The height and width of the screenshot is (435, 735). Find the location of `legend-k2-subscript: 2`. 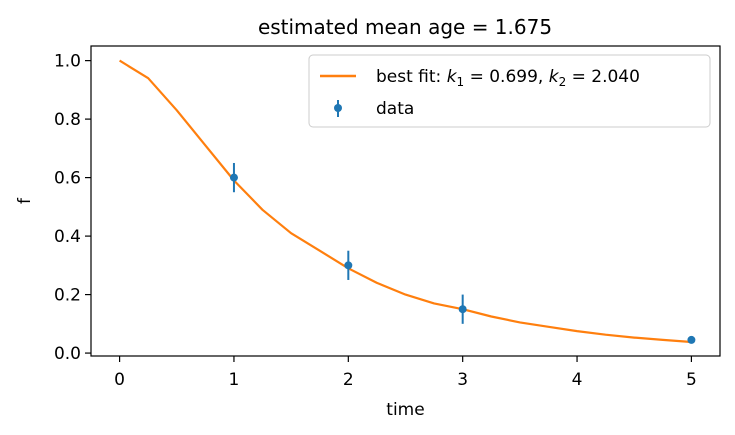

legend-k2-subscript: 2 is located at coordinates (563, 82).